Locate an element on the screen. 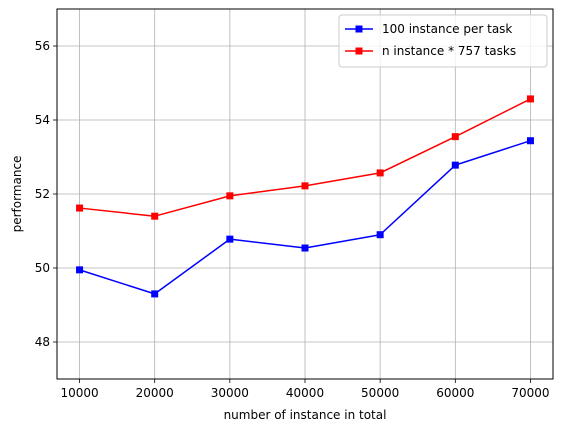 The height and width of the screenshot is (432, 562). y-tick-label: 54 is located at coordinates (42, 120).